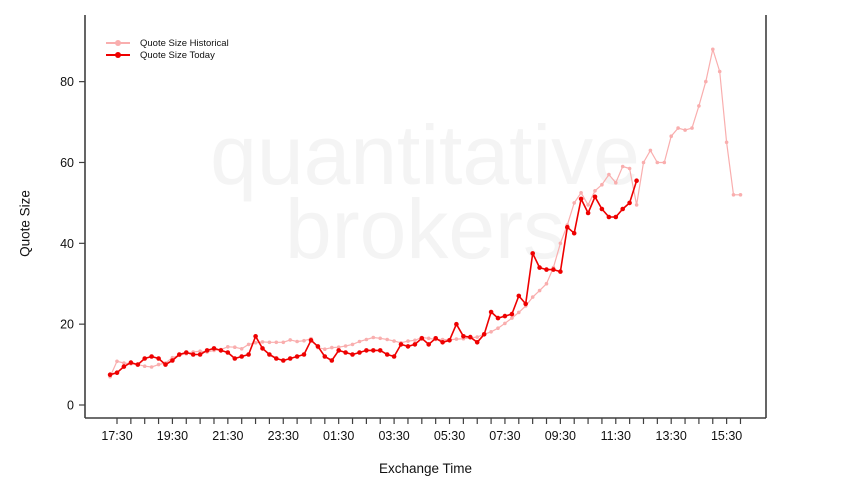 The image size is (850, 500). I want to click on svg-text: 19:30, so click(172, 436).